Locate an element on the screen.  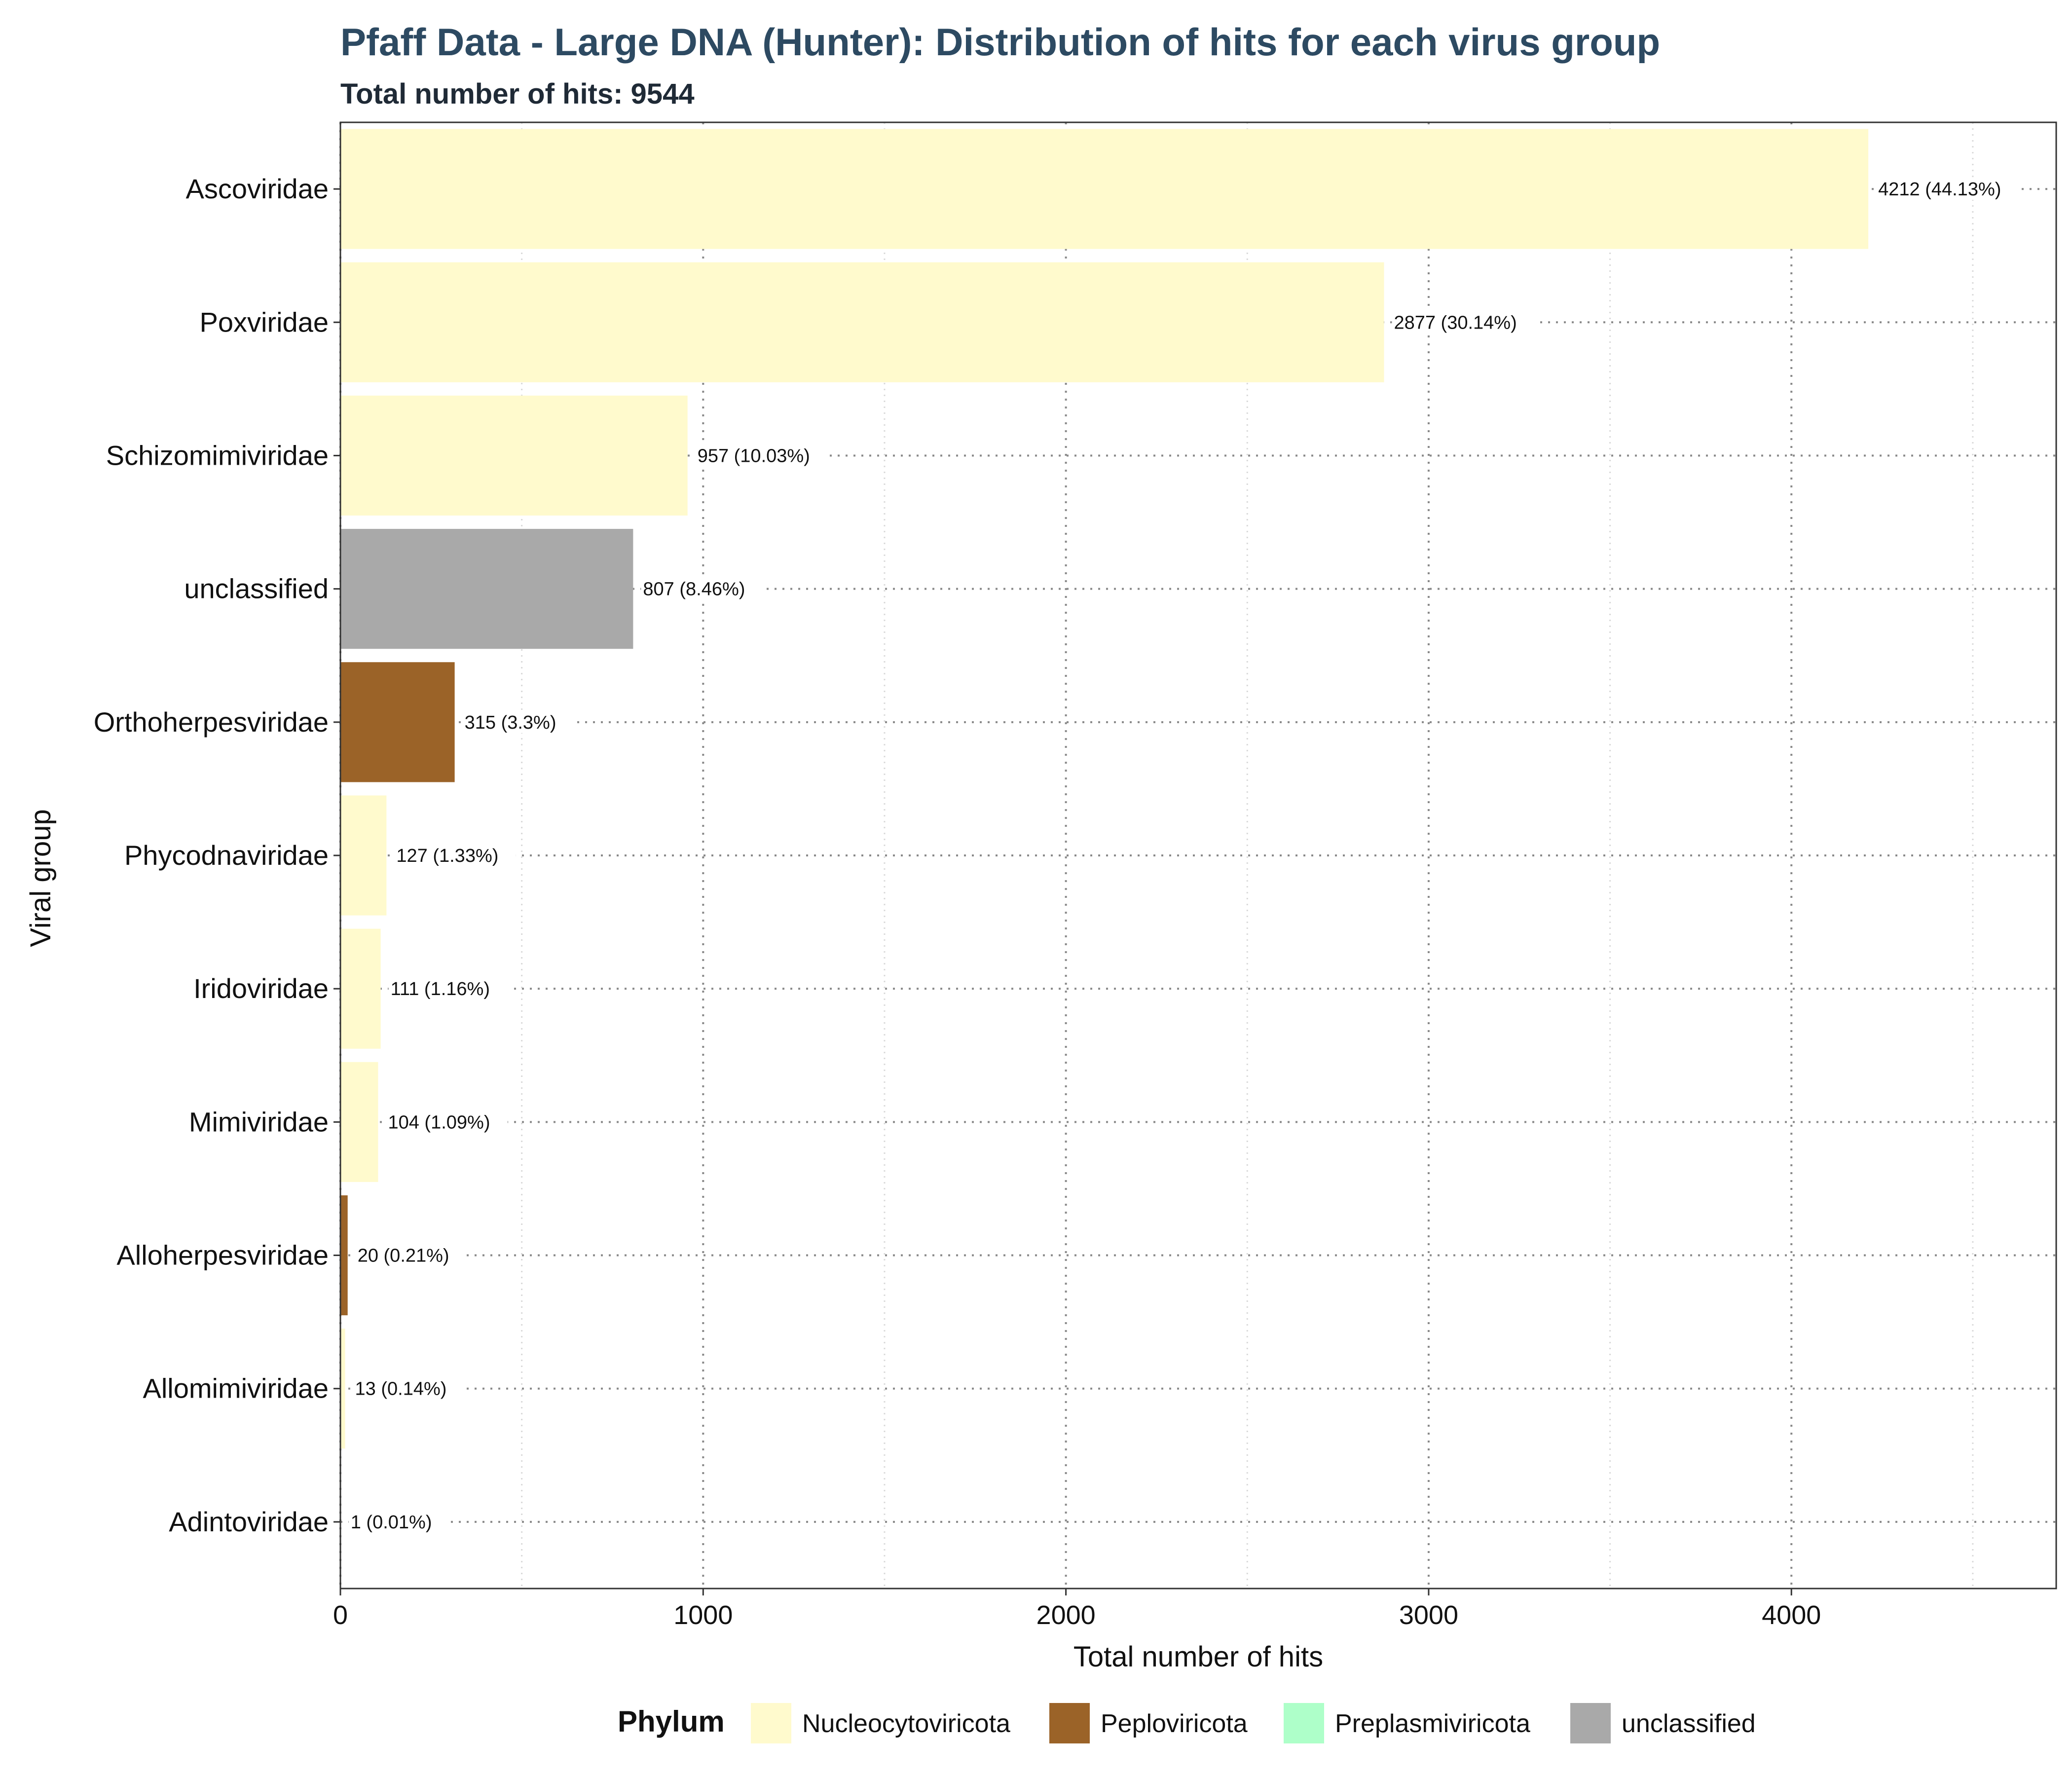
data-label: 957 (10.03%) is located at coordinates (754, 455).